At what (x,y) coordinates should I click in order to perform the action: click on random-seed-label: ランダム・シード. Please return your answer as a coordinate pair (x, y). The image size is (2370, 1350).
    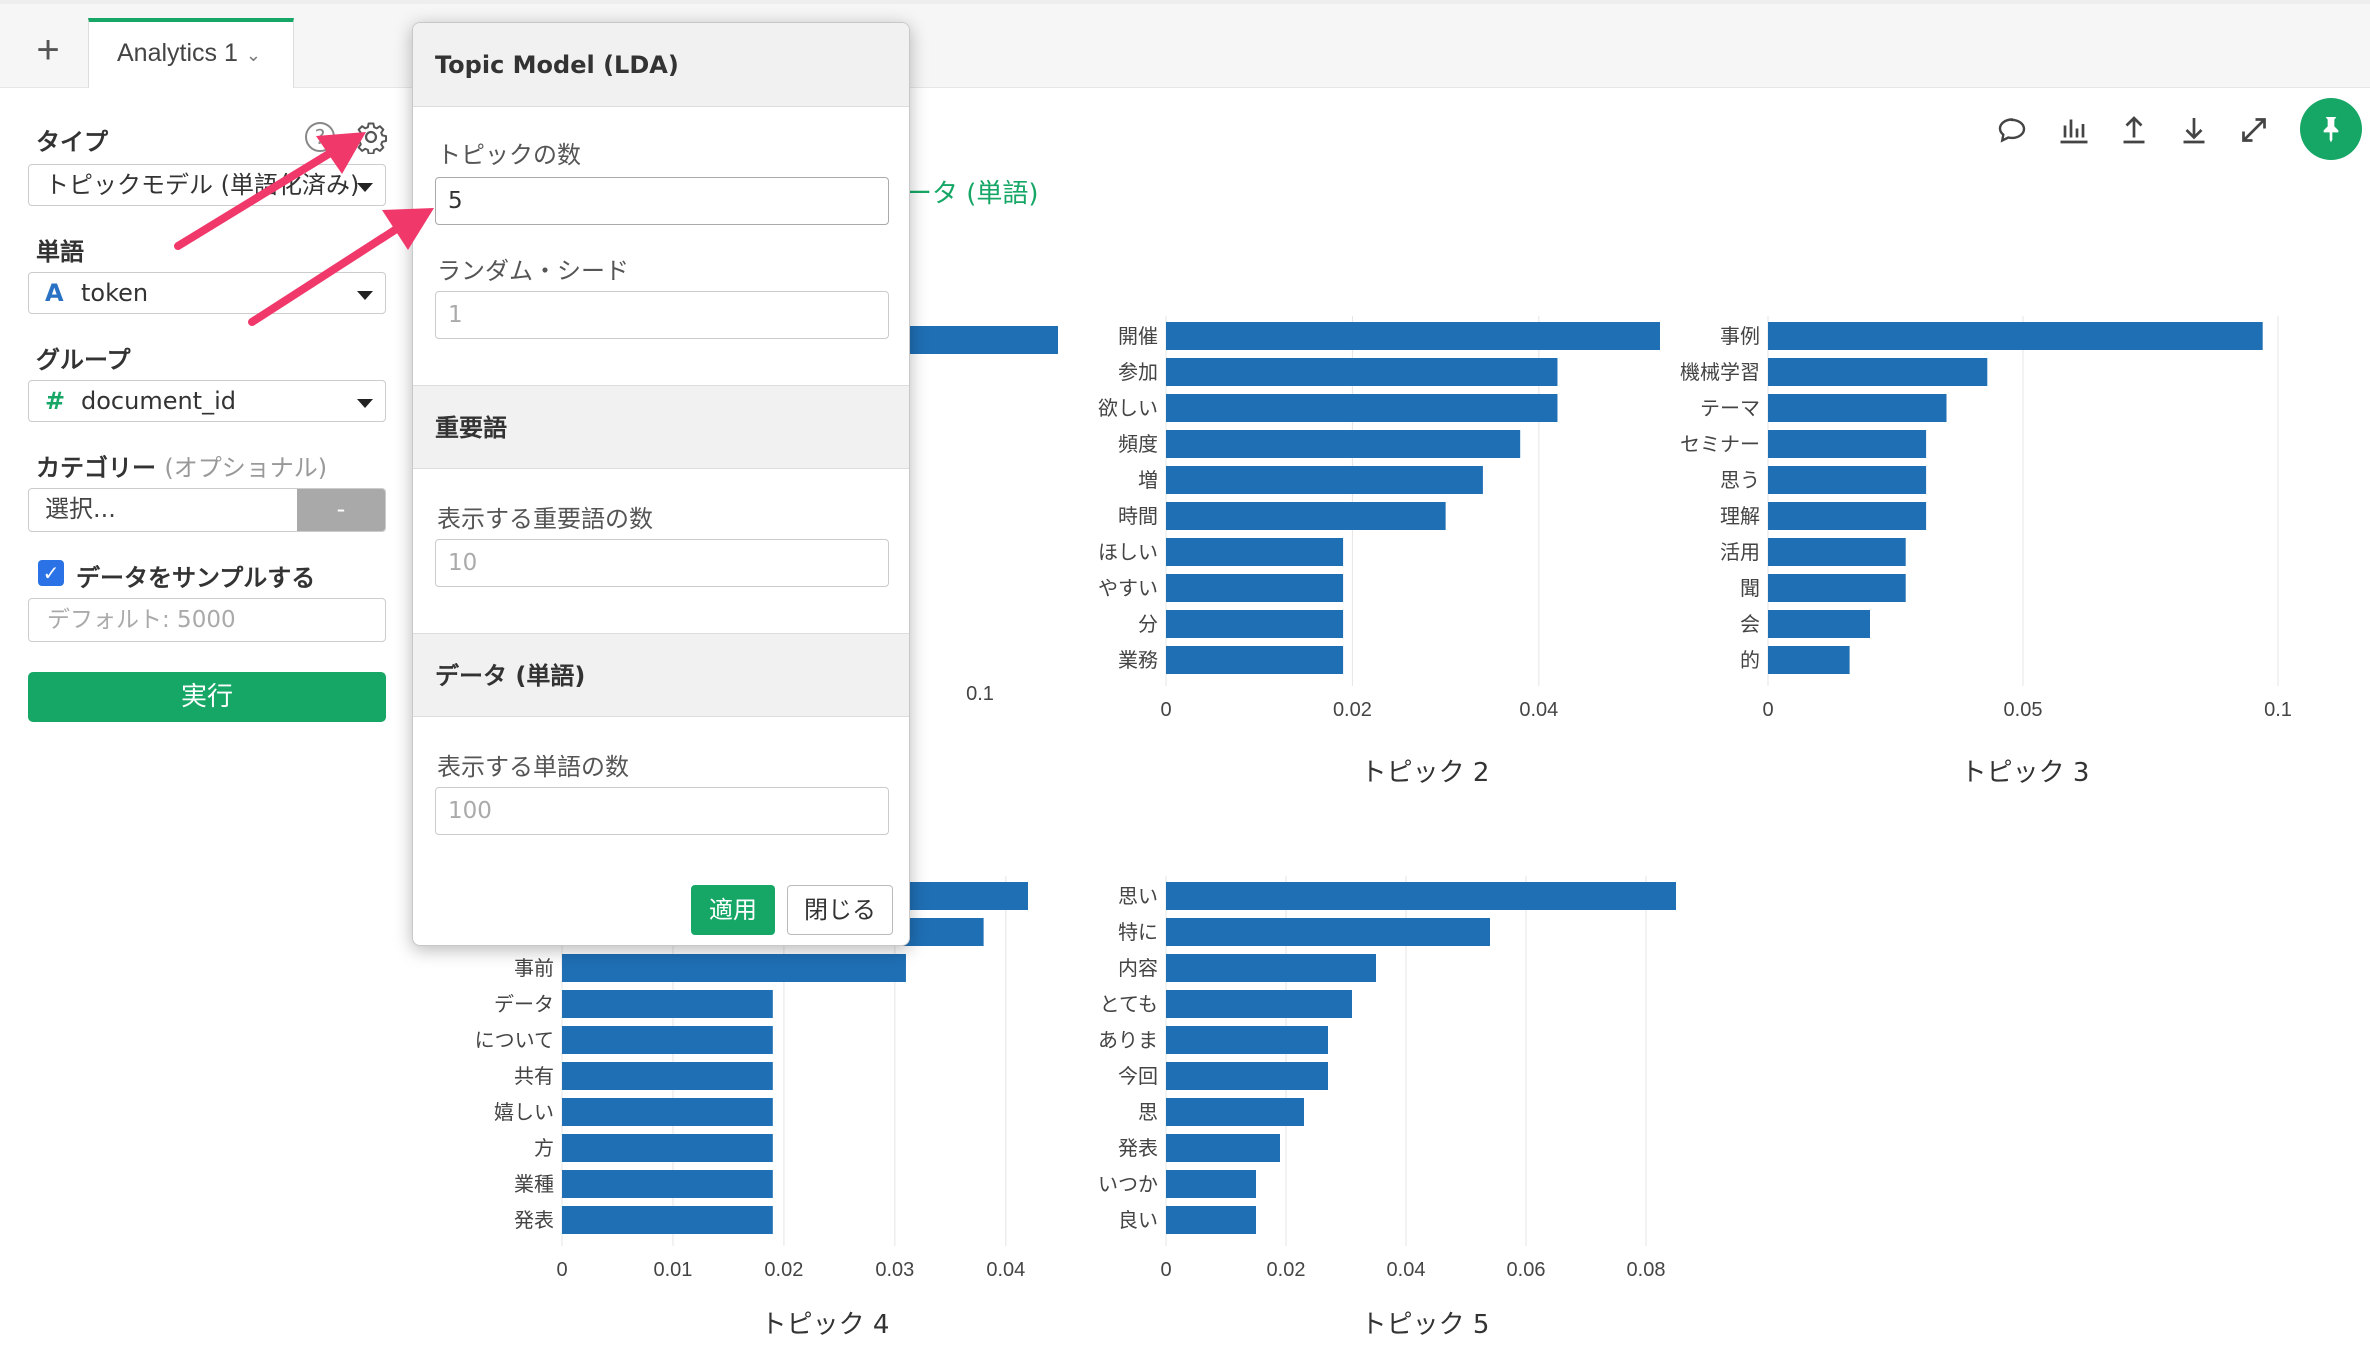
    Looking at the image, I should click on (533, 271).